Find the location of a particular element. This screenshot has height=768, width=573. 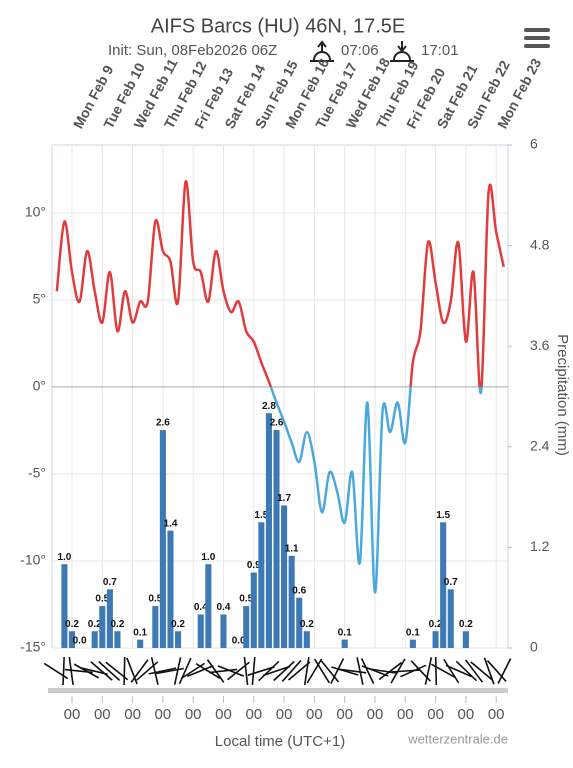

x-axis-label: Local time (UTC+1) is located at coordinates (280, 741).